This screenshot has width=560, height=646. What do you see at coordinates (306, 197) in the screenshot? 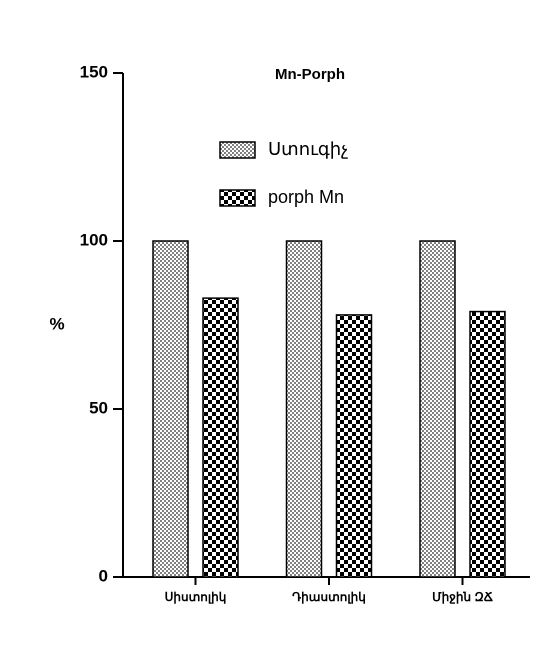
I see `legend-label: porph Mn` at bounding box center [306, 197].